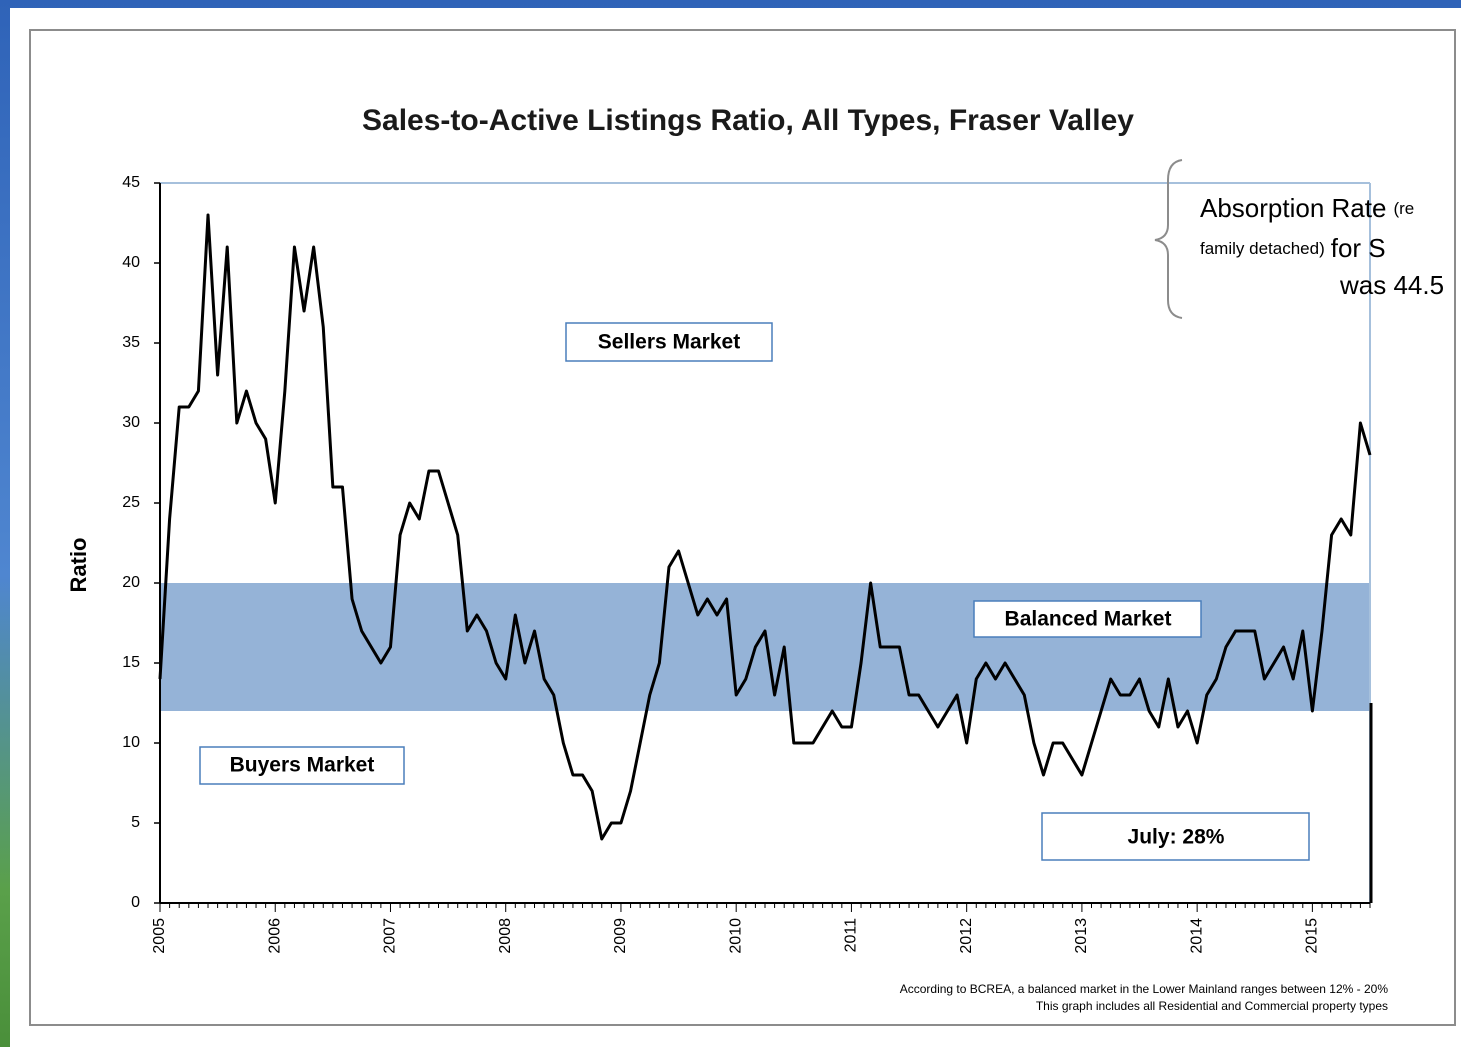 Image resolution: width=1461 pixels, height=1047 pixels. What do you see at coordinates (1196, 936) in the screenshot?
I see `x-tick-label: 2014` at bounding box center [1196, 936].